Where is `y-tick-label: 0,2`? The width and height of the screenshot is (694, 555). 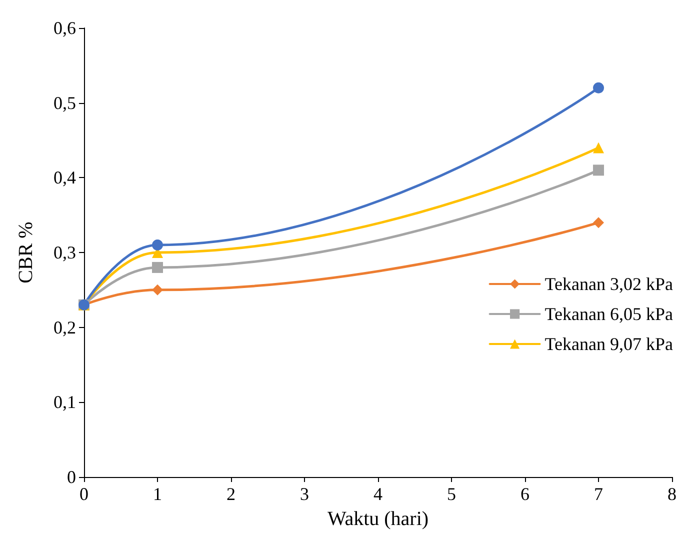
y-tick-label: 0,2 is located at coordinates (65, 327).